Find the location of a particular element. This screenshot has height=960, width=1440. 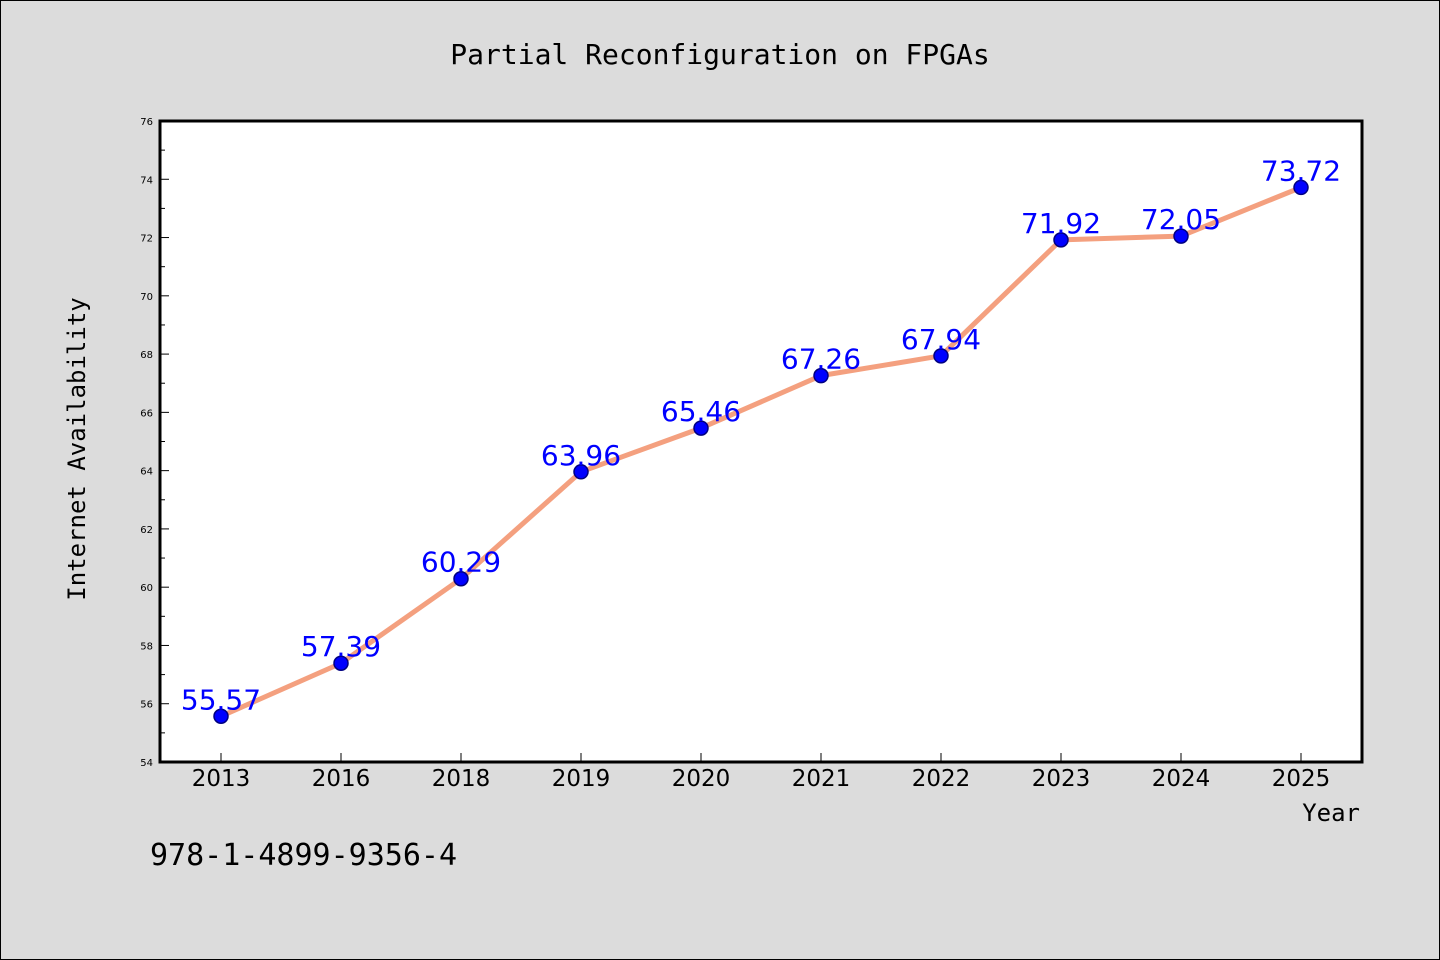

y-tick-label: 66 is located at coordinates (146, 413).